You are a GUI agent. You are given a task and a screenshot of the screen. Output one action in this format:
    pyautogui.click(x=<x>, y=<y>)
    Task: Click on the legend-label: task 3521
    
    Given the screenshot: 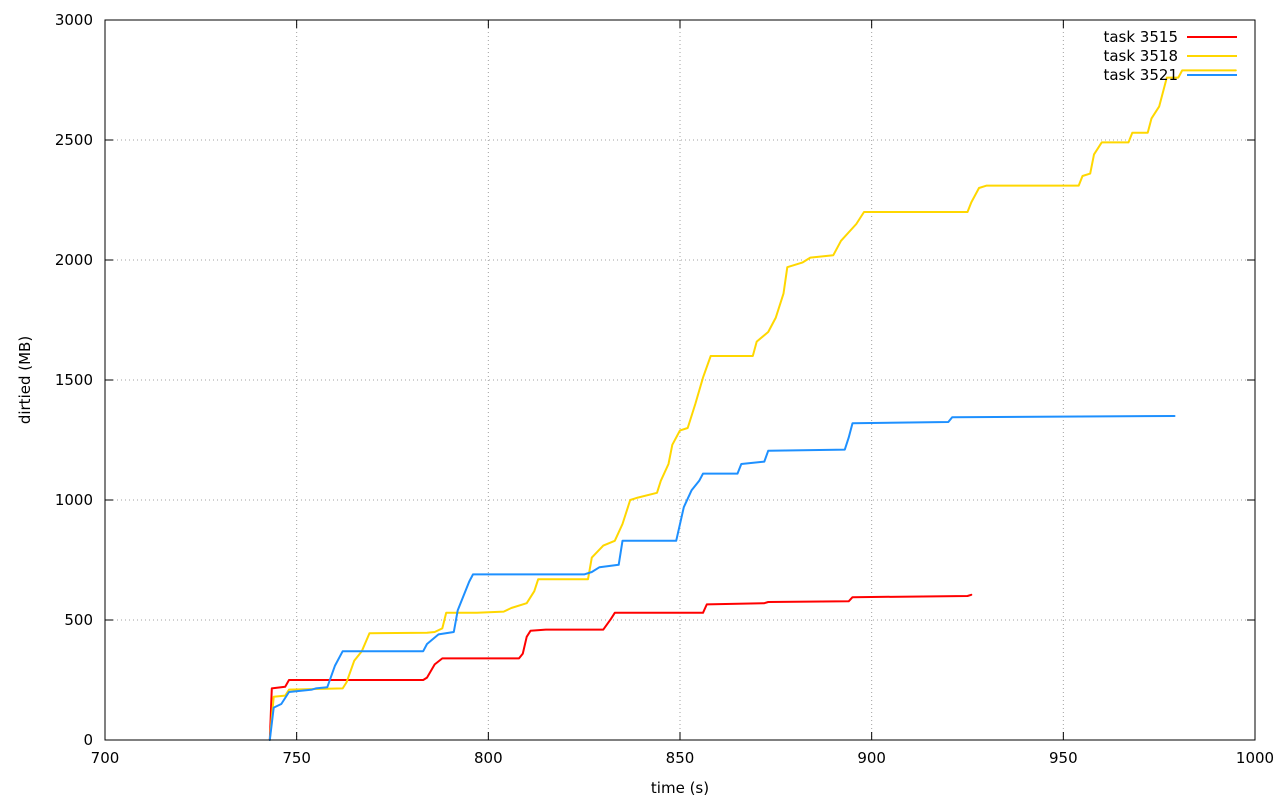 What is the action you would take?
    pyautogui.click(x=1140, y=75)
    